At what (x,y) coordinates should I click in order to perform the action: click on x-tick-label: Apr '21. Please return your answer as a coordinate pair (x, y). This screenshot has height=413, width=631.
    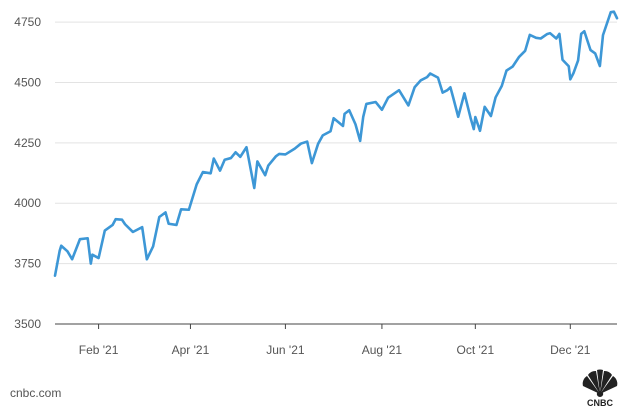
    Looking at the image, I should click on (191, 350).